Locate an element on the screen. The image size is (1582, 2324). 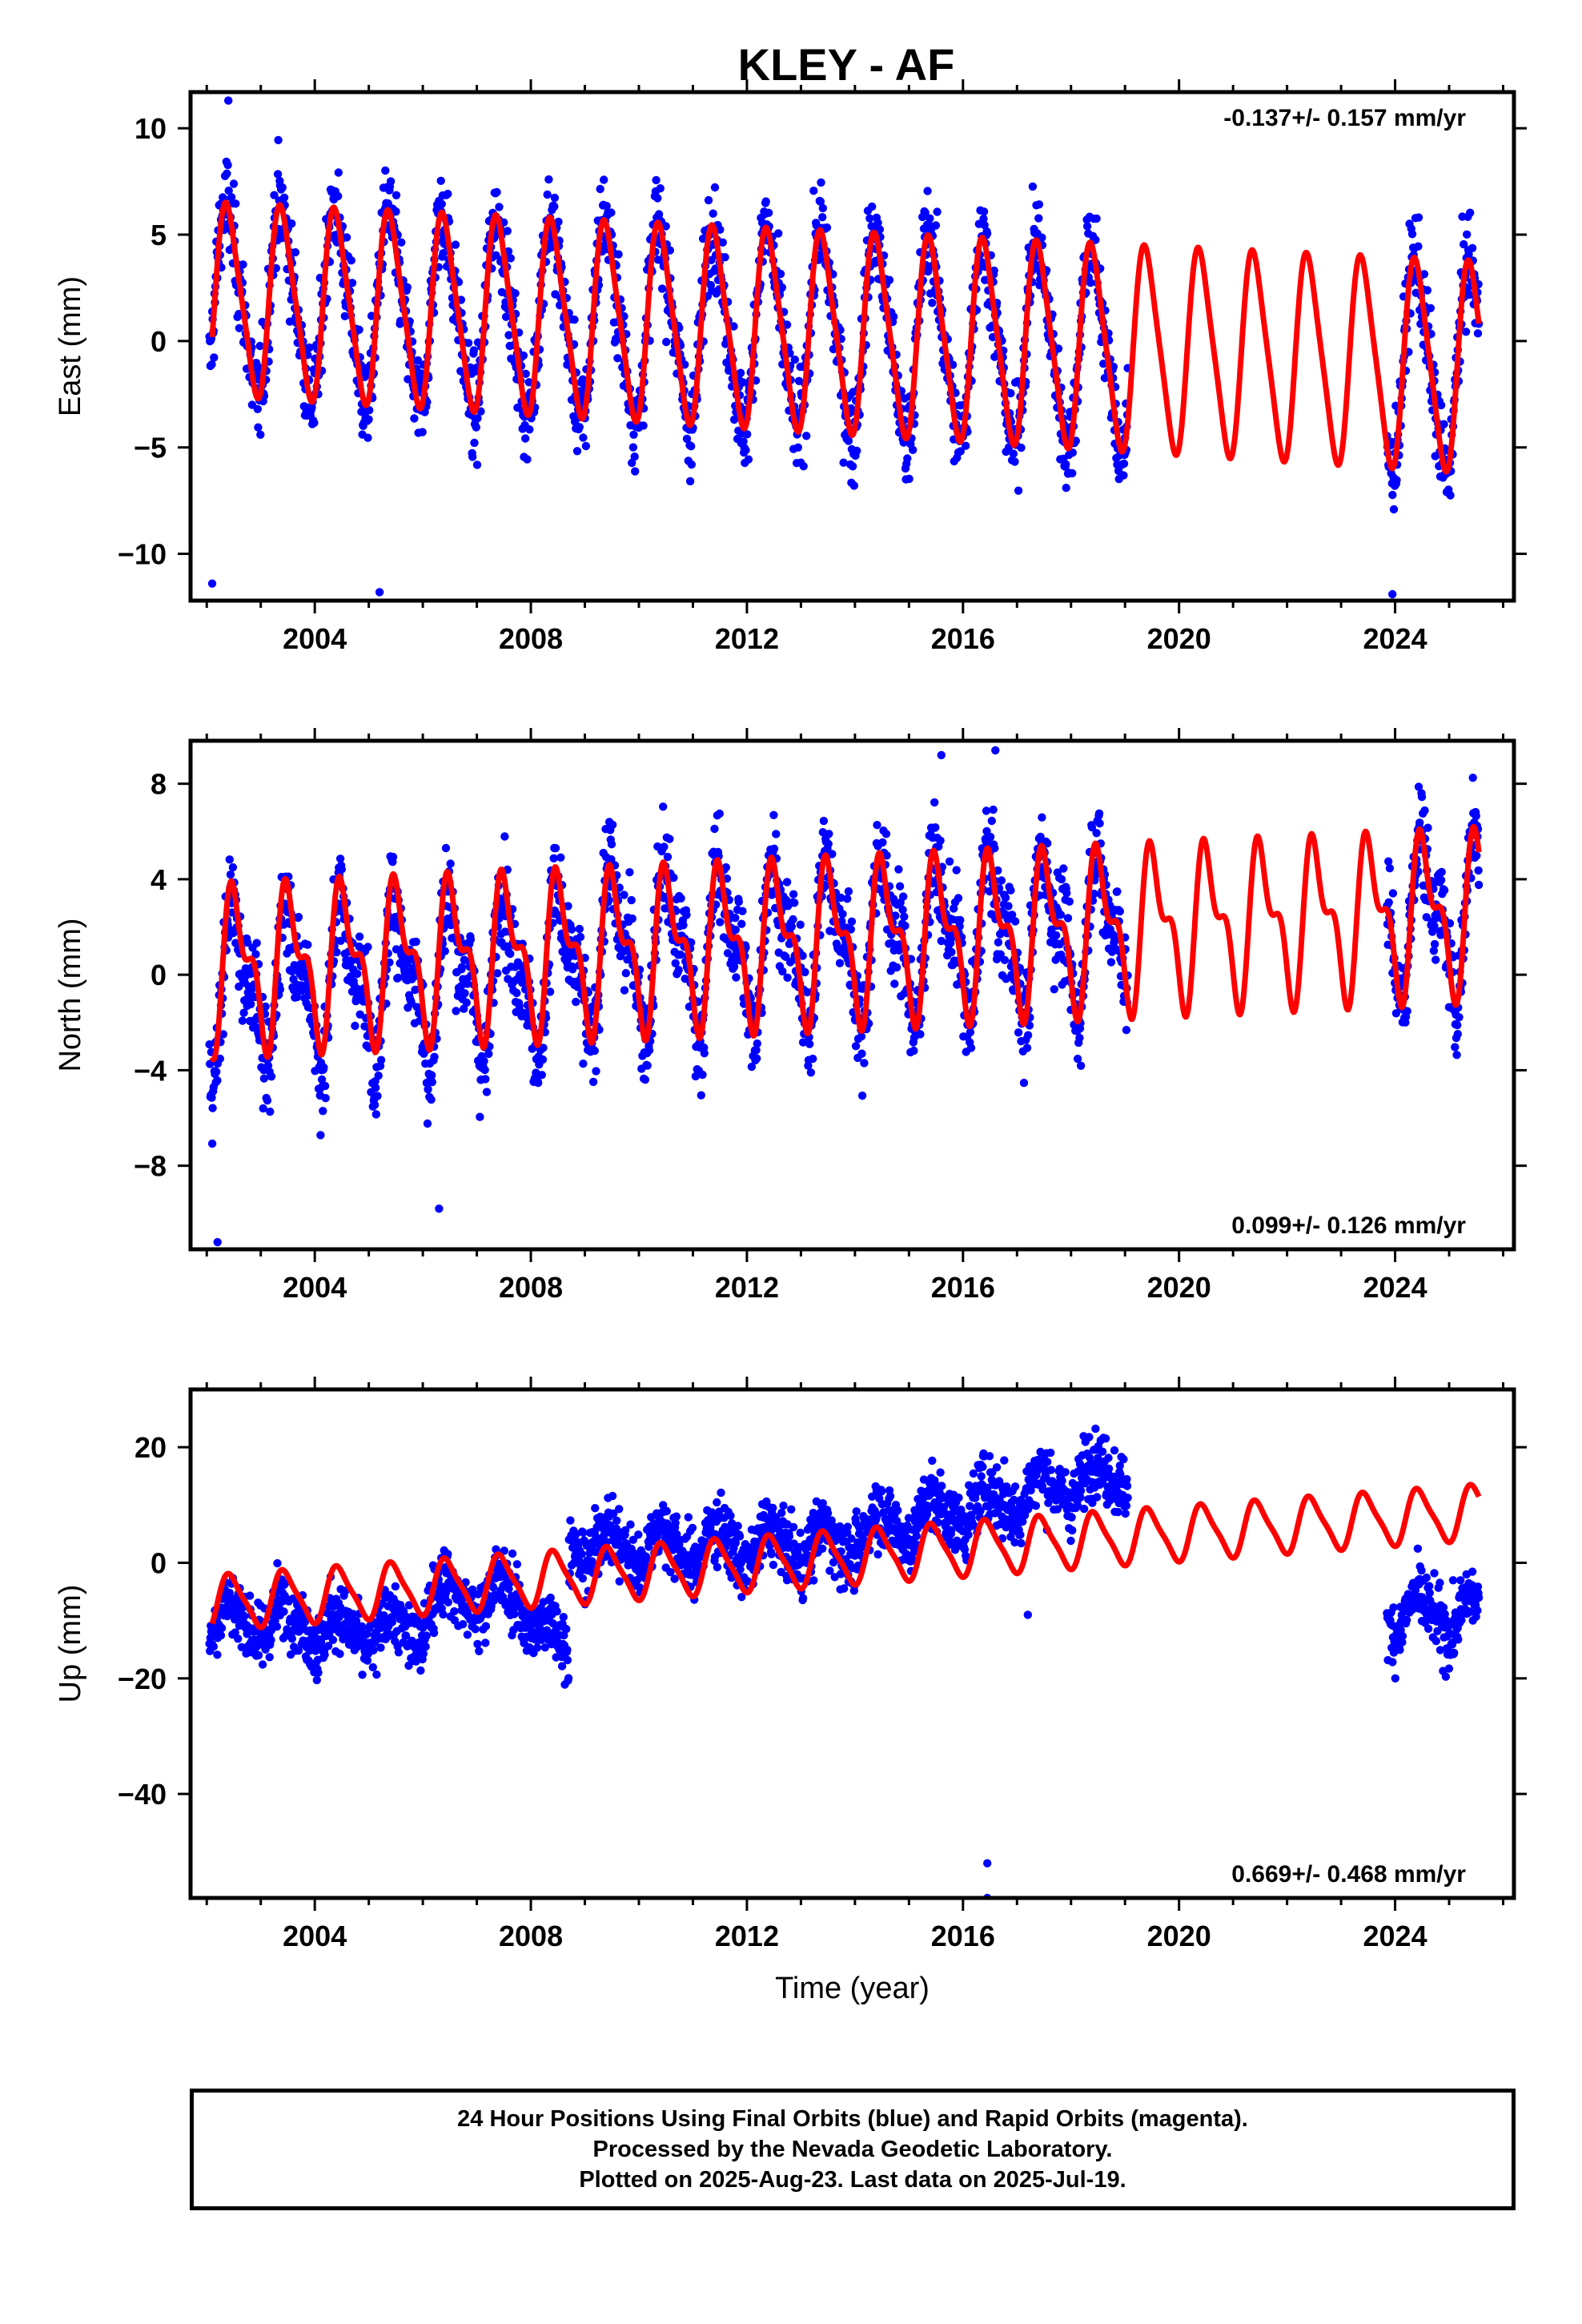
velocity-rate-label: -0.137+/- 0.157 mm/yr is located at coordinates (1344, 118).